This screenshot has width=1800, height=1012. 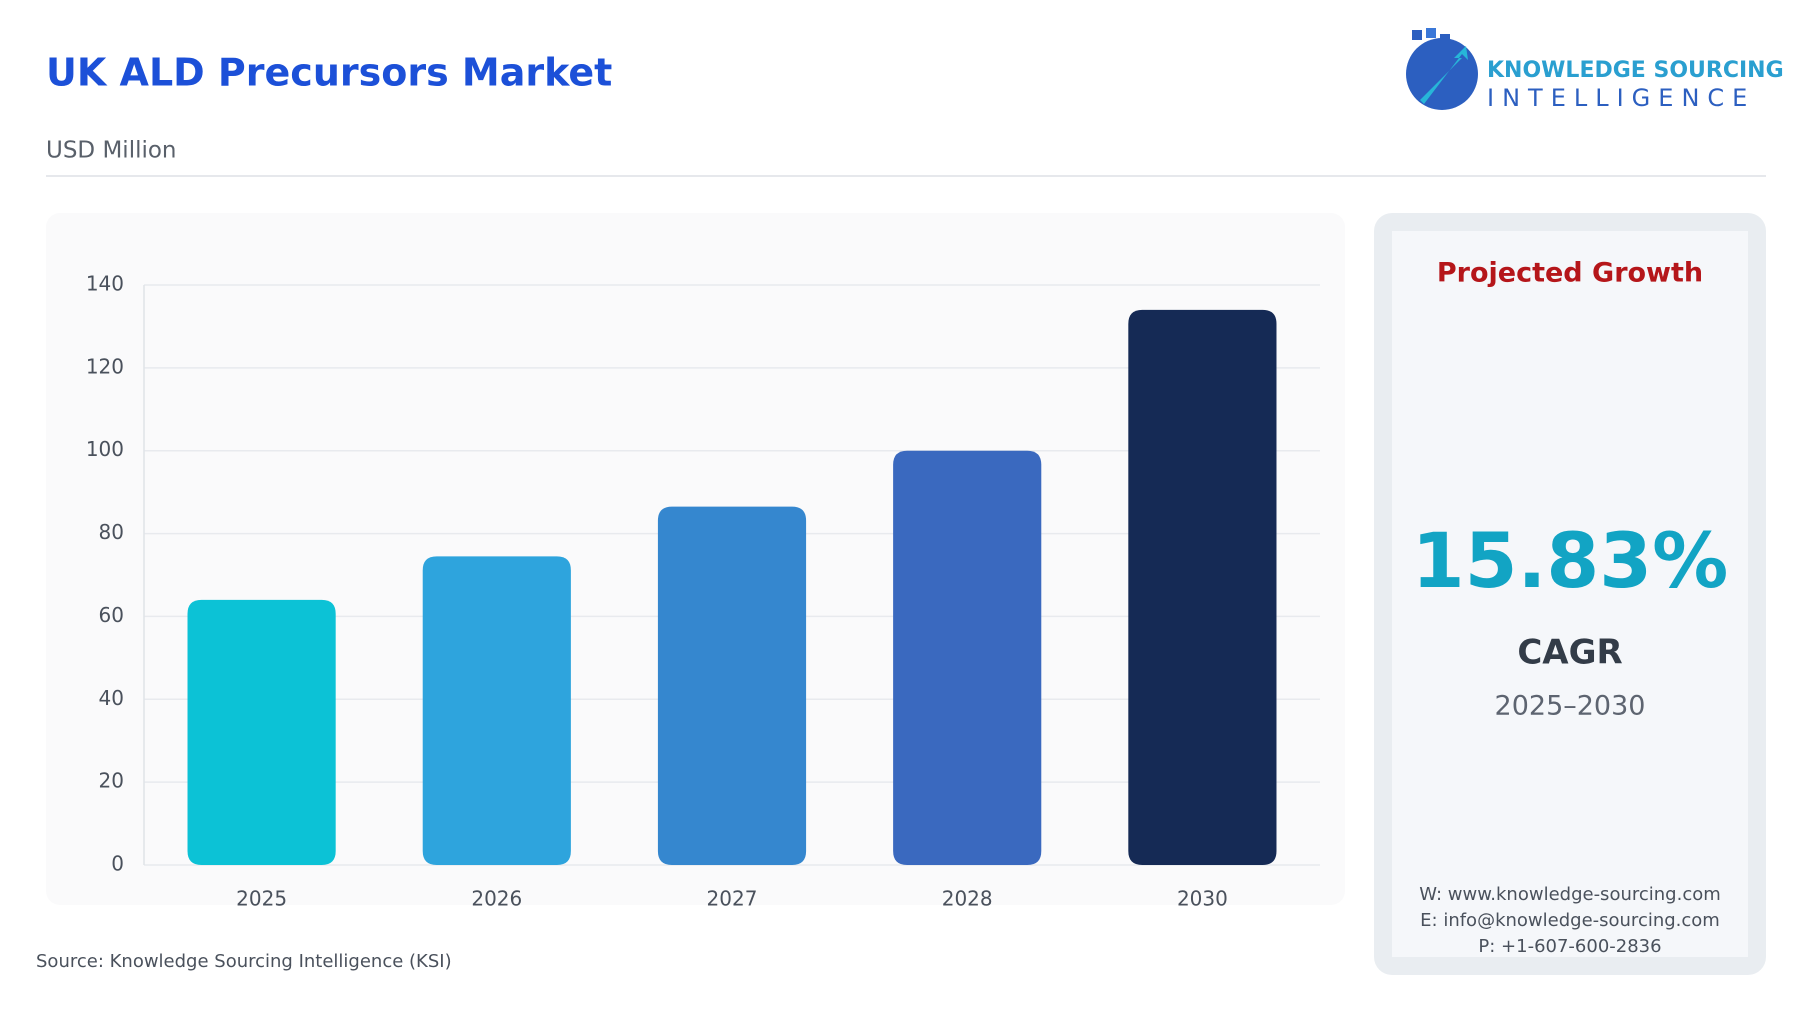 What do you see at coordinates (496, 899) in the screenshot?
I see `x-tick-label: 2026` at bounding box center [496, 899].